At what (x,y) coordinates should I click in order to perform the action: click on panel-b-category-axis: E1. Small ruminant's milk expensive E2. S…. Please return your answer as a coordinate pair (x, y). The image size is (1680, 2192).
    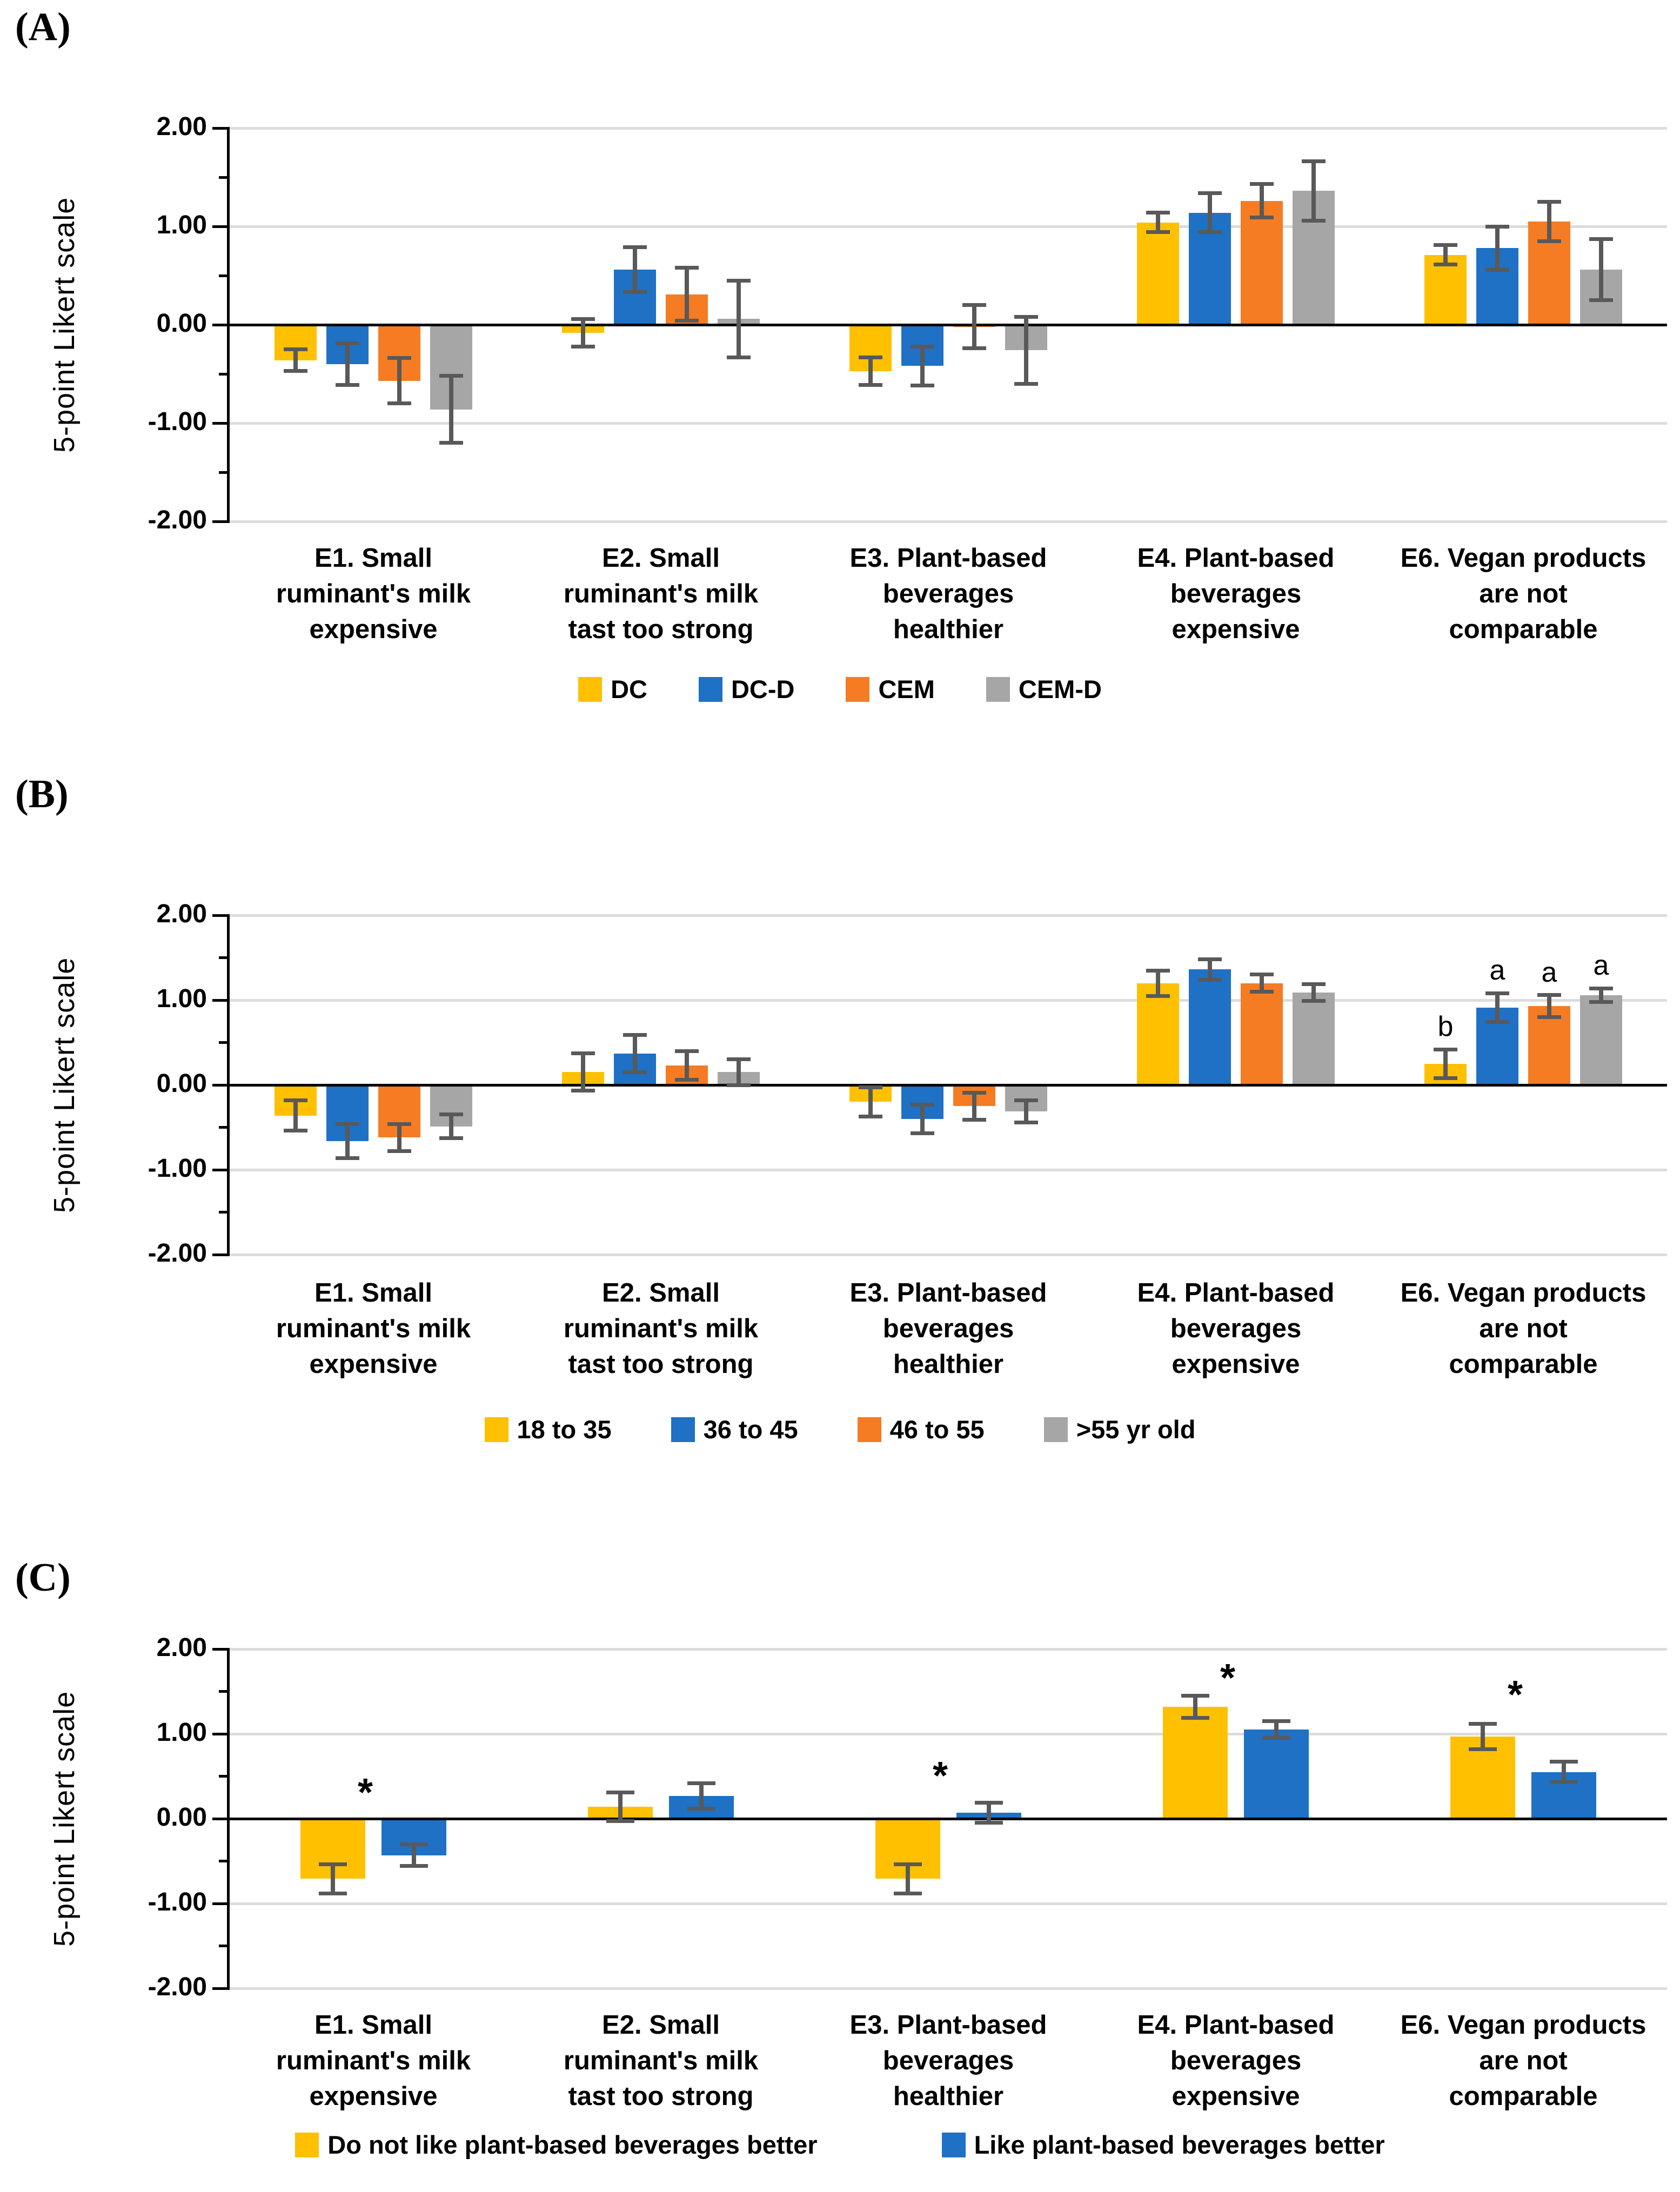
    Looking at the image, I should click on (949, 1328).